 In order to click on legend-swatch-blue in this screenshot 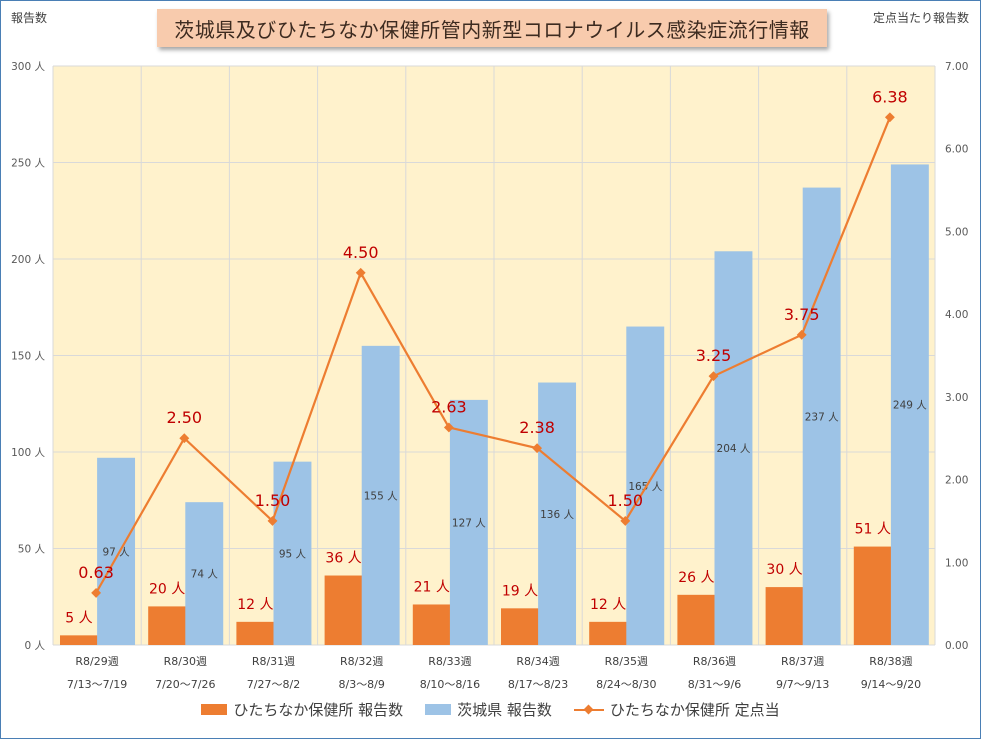, I will do `click(438, 709)`.